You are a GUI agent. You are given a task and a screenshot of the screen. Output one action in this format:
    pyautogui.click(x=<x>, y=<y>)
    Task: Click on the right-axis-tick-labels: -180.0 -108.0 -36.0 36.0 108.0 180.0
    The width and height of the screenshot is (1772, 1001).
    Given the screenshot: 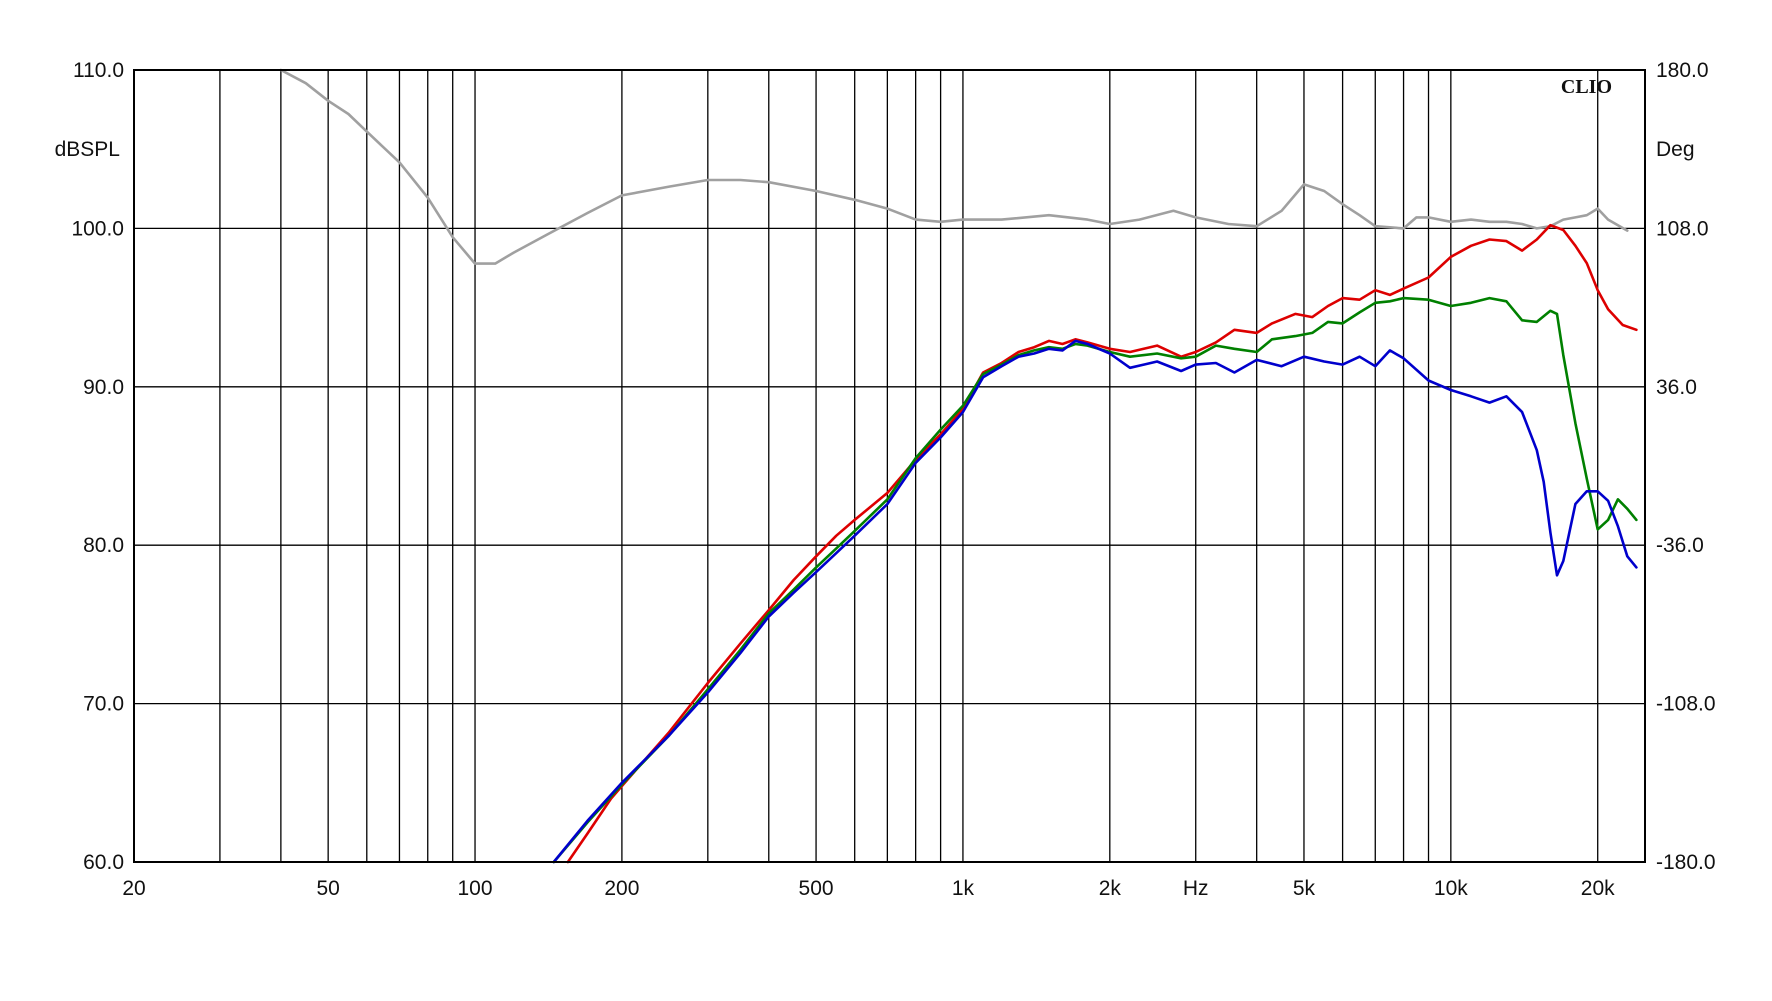 What is the action you would take?
    pyautogui.click(x=1686, y=466)
    